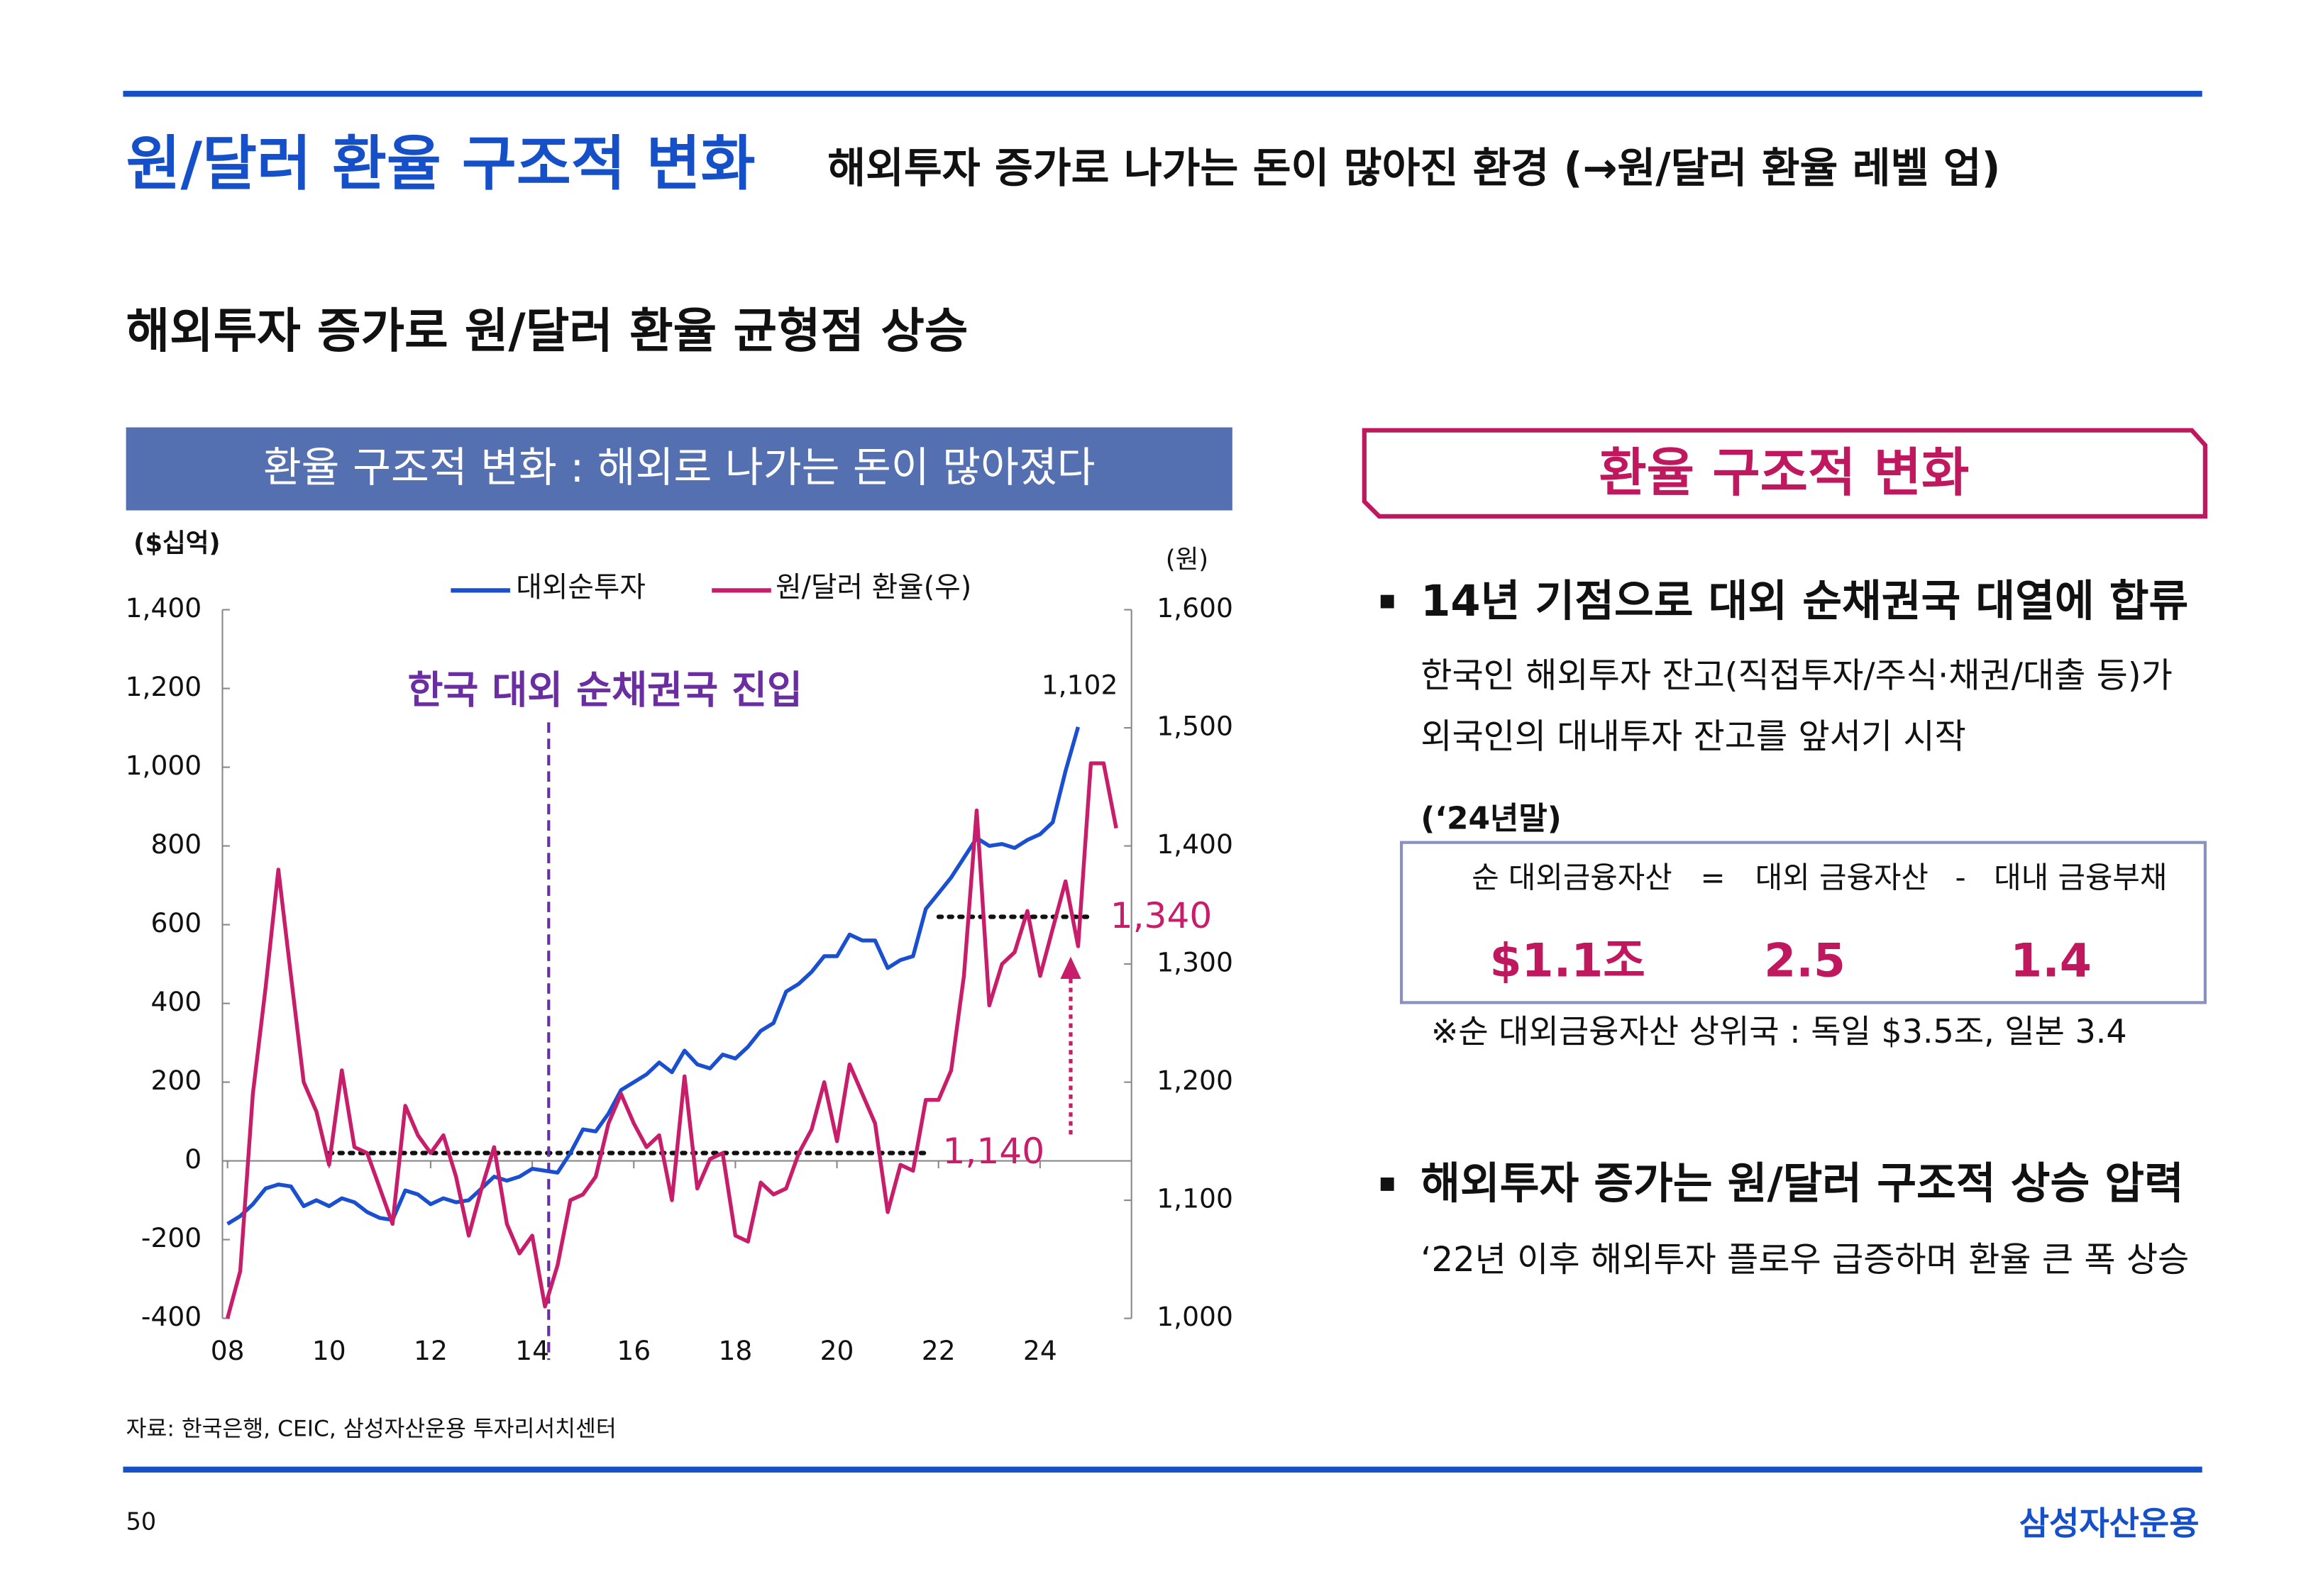  I want to click on bullet-desc: 한국인 해외투자 잔고(직접투자/주식·채권/대출 등)가, so click(1797, 676).